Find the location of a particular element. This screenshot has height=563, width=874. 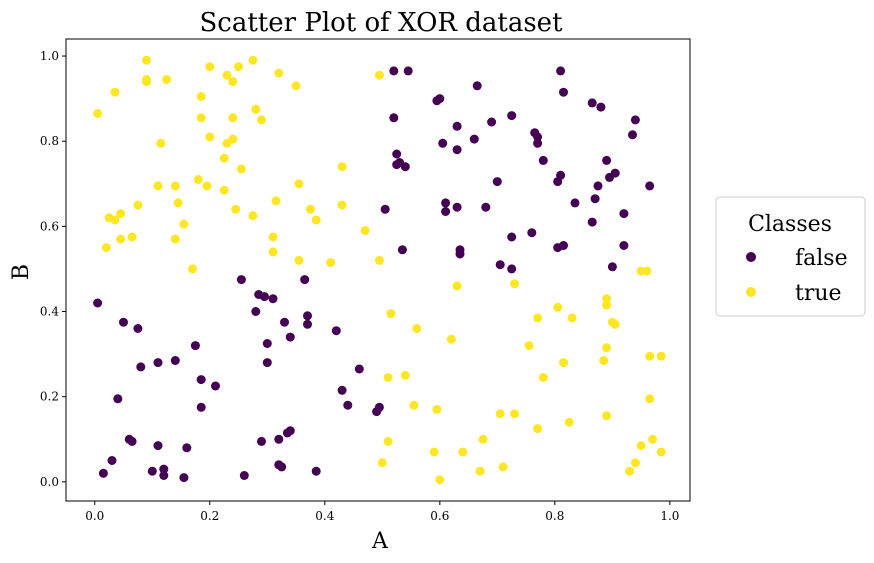

legend-label-false: false is located at coordinates (821, 258).